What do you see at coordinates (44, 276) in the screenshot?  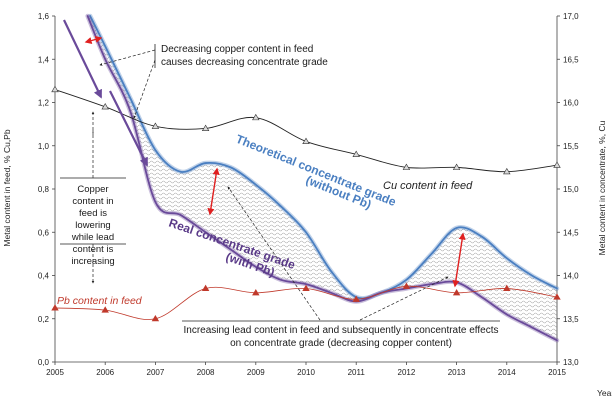 I see `y-tick-label: 0,4` at bounding box center [44, 276].